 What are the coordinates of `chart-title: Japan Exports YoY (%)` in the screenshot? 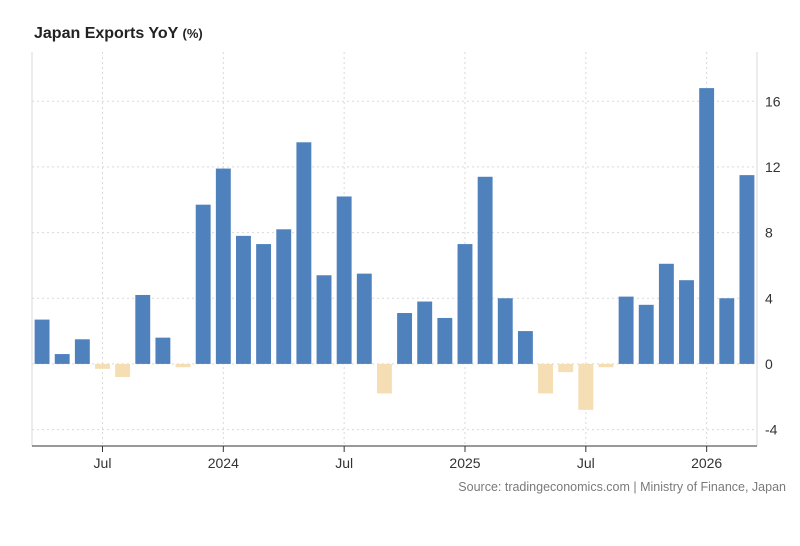 It's located at (118, 34).